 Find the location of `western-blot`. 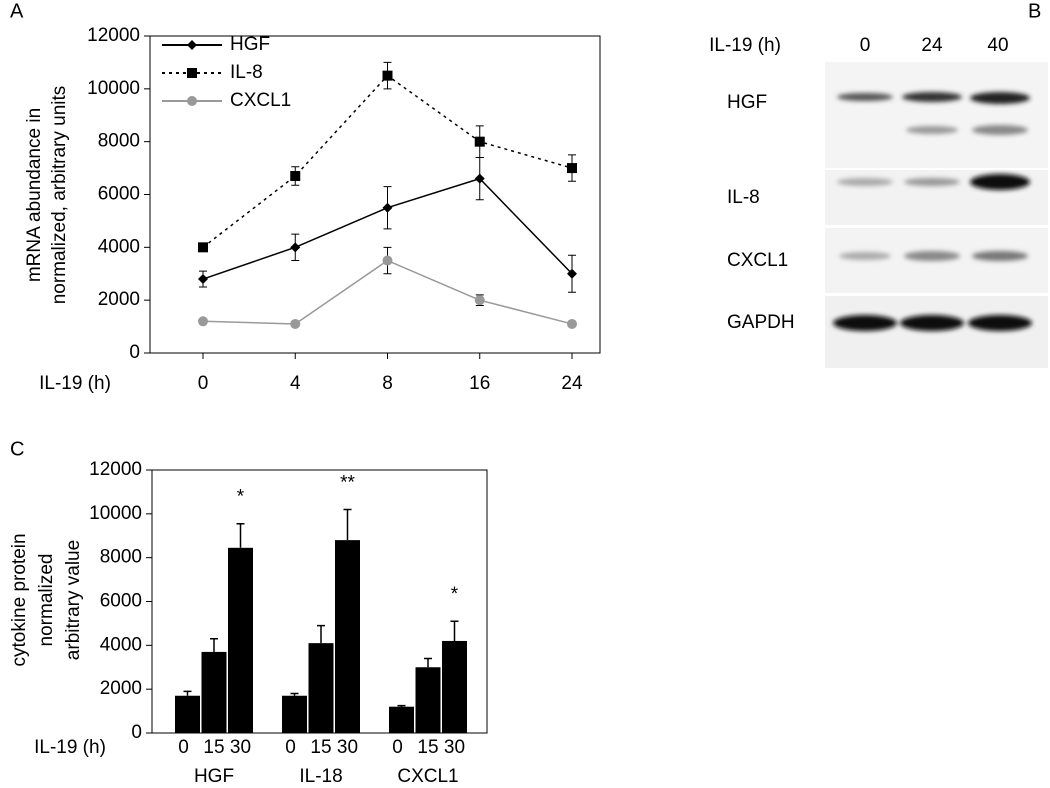

western-blot is located at coordinates (936, 215).